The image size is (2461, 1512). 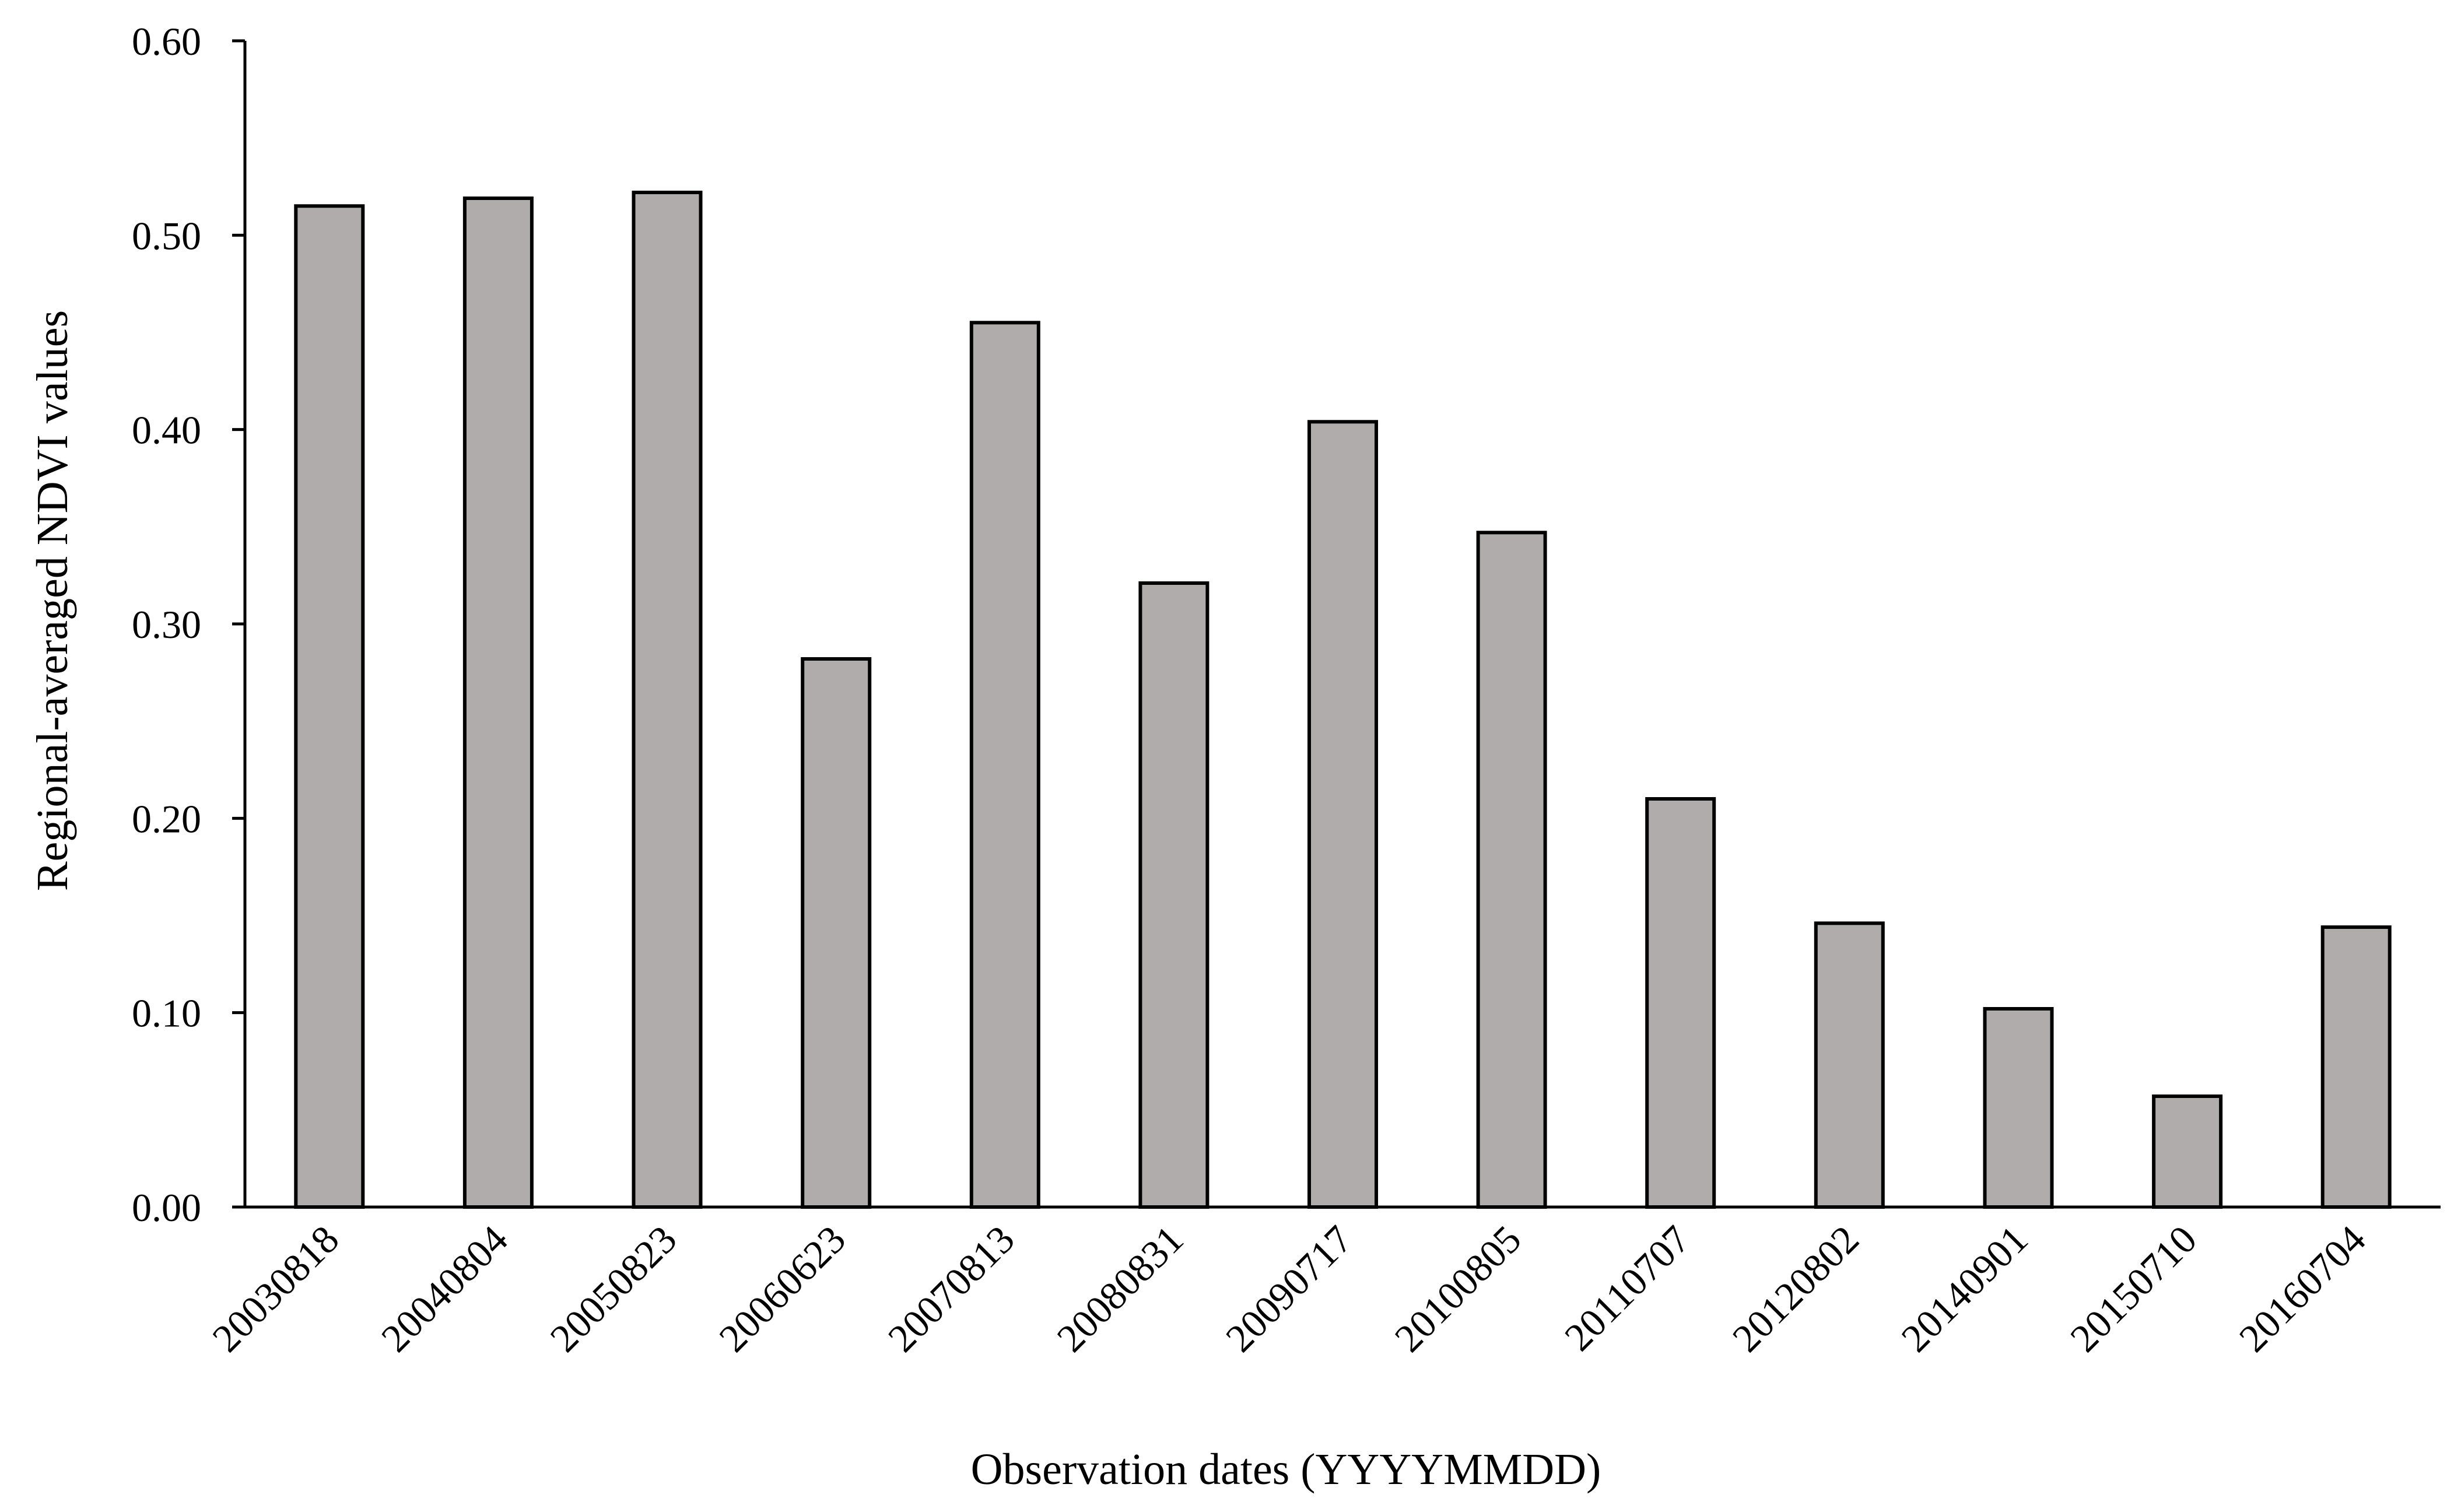 I want to click on x-tick-label: 20140901, so click(x=1965, y=1288).